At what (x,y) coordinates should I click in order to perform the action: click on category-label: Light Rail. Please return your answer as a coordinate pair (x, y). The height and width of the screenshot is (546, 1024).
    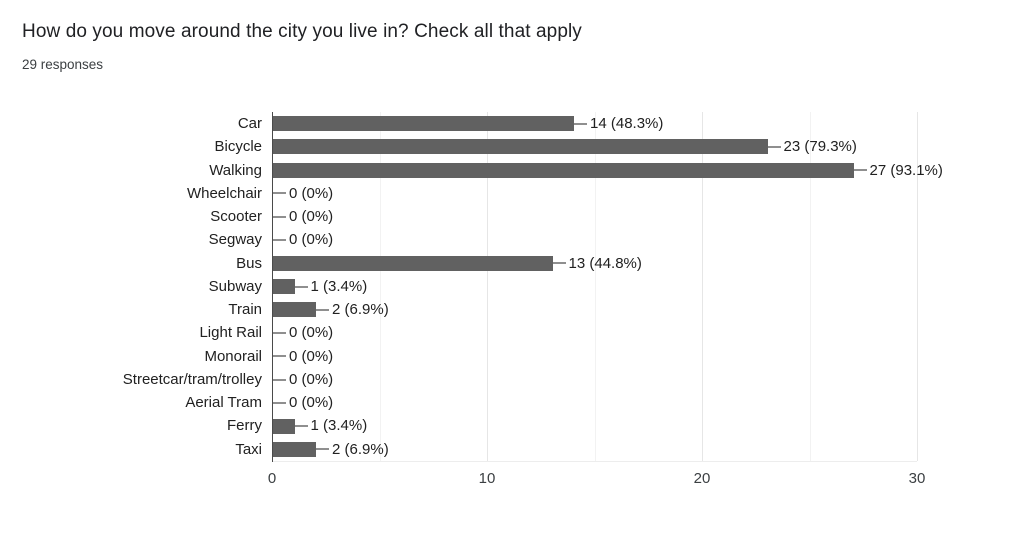
    Looking at the image, I should click on (230, 333).